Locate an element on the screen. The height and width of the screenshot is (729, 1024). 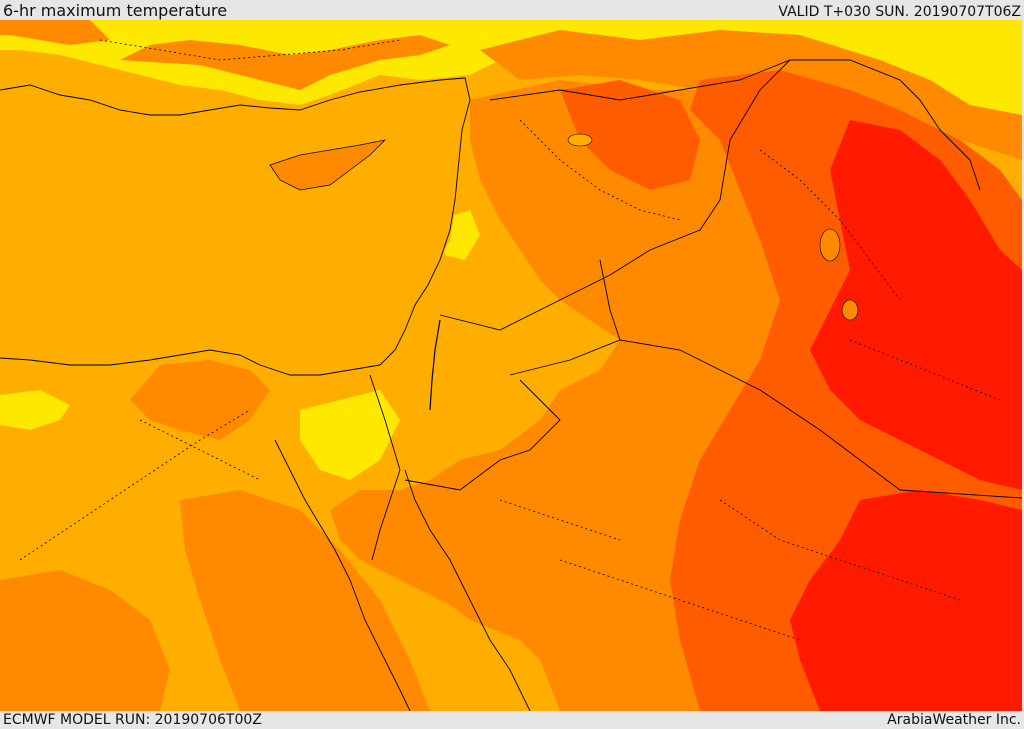
band-orange-north-east is located at coordinates (751, 95).